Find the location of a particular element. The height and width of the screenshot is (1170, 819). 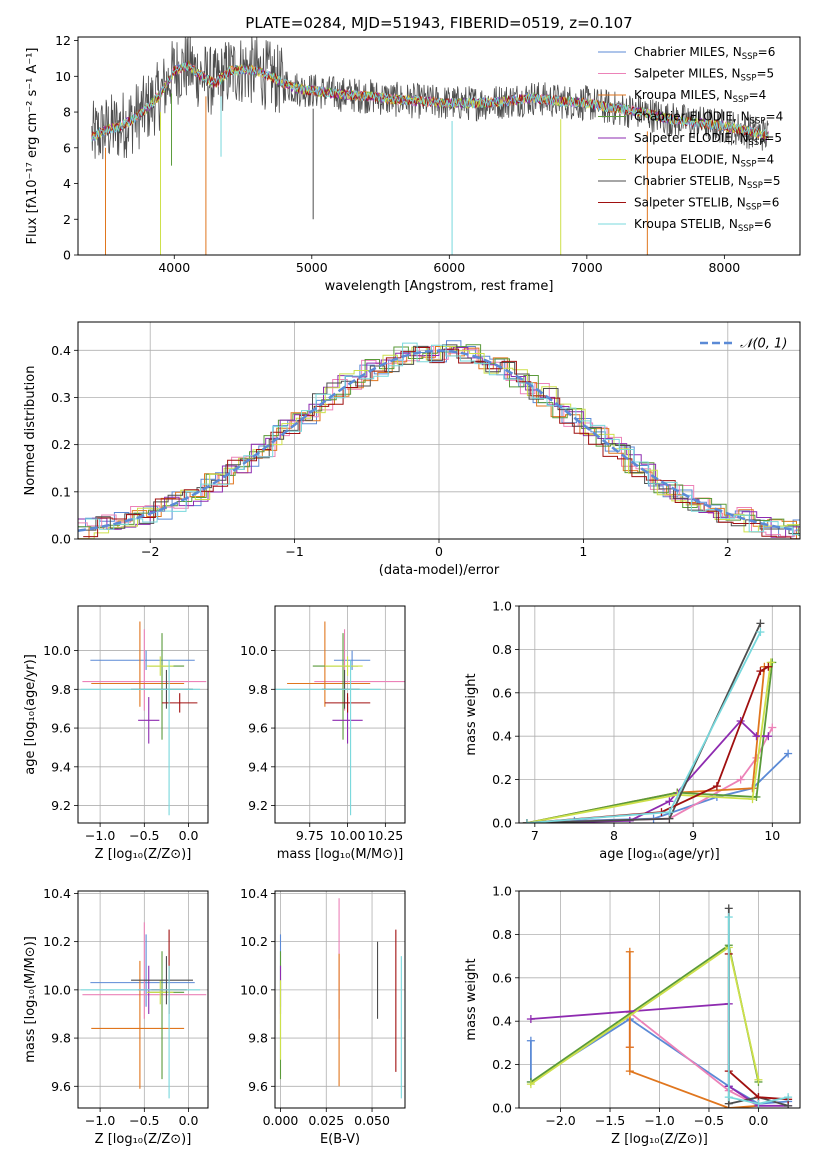

y-tick-label: 10 is located at coordinates (63, 76).